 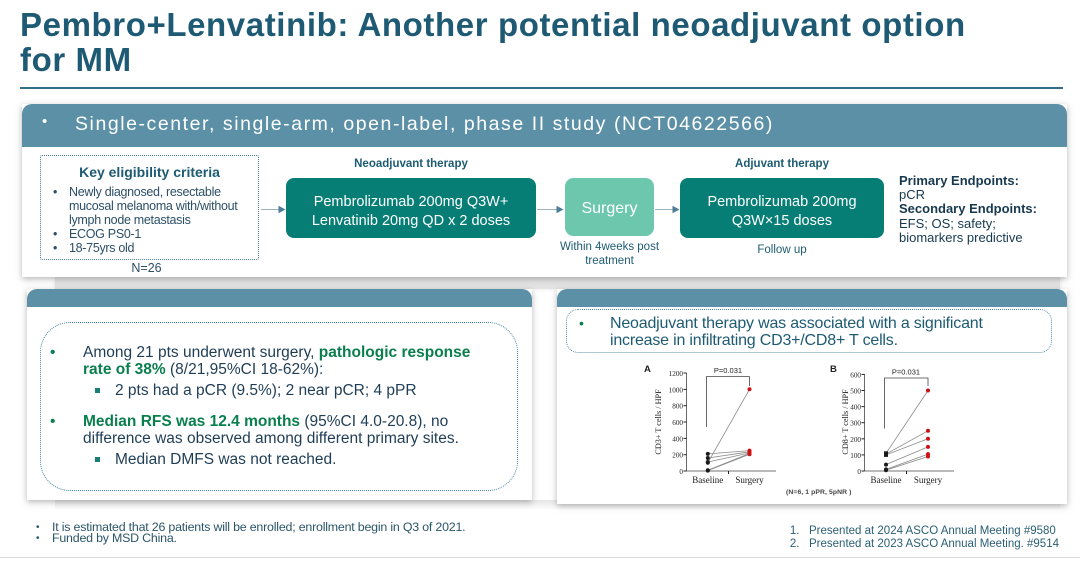 What do you see at coordinates (855, 392) in the screenshot?
I see `svg-text: 500` at bounding box center [855, 392].